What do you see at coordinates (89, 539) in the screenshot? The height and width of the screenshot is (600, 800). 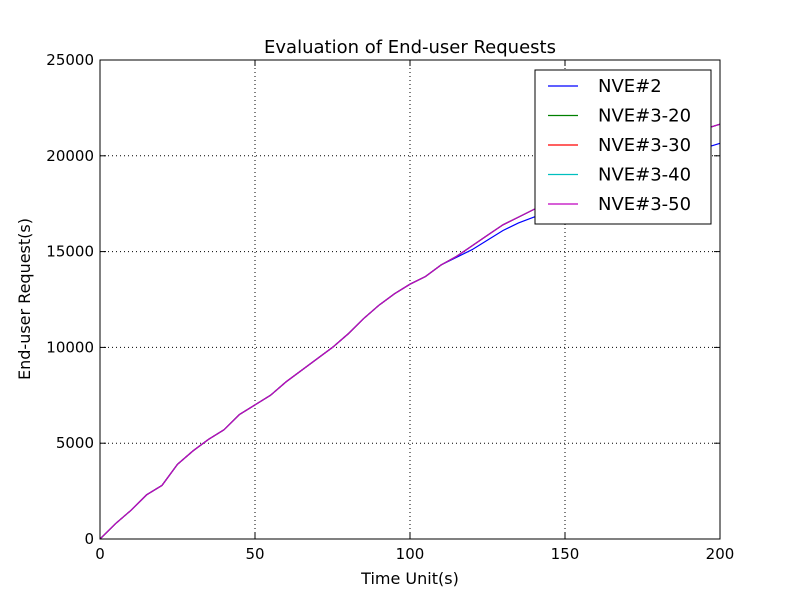 I see `y-tick-label-0: 0` at bounding box center [89, 539].